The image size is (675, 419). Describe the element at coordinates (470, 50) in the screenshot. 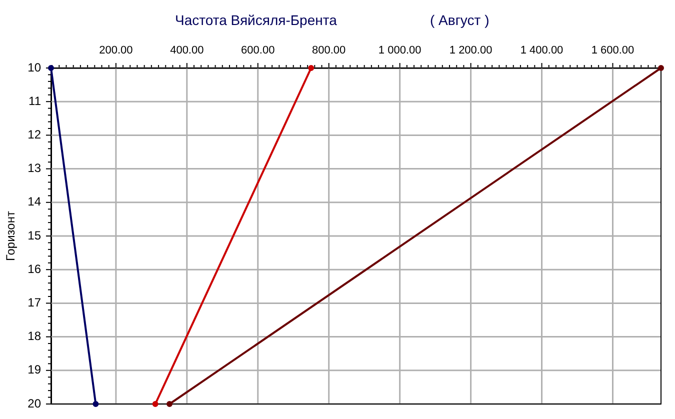

I see `x-tick-label: 1 200.00` at that location.